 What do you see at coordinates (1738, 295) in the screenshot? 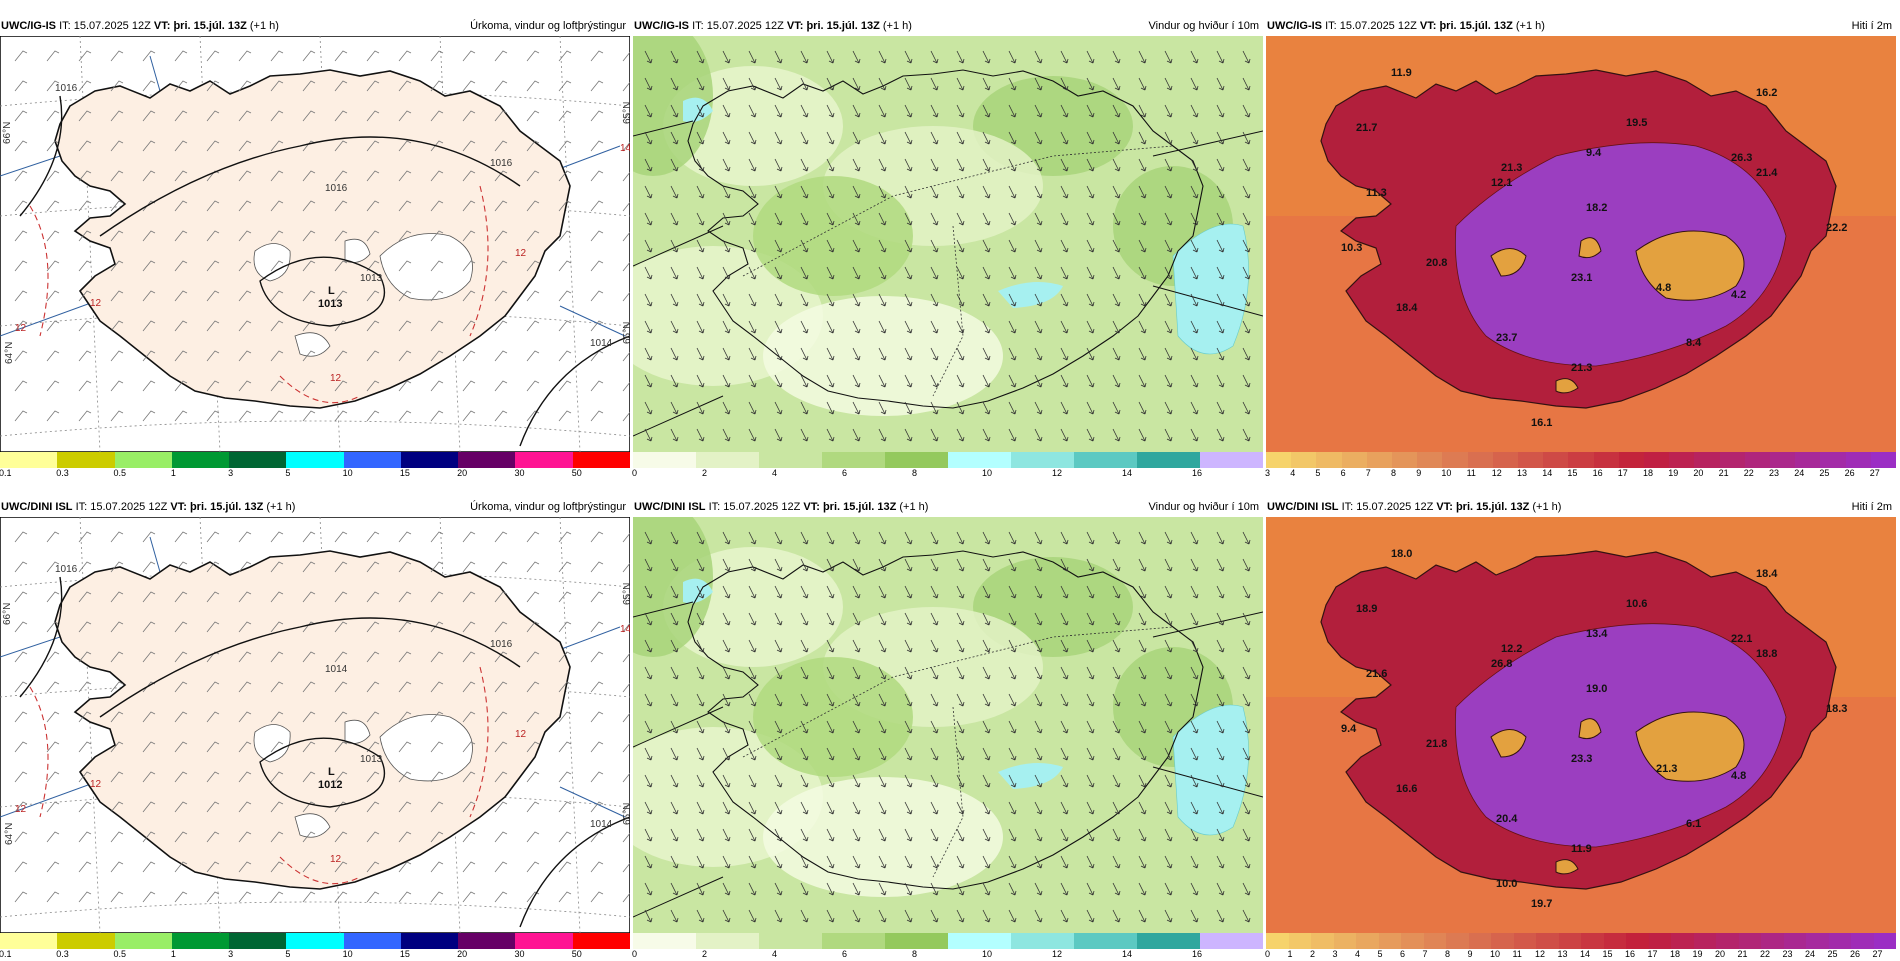
I see `temperature-label: 4.2` at bounding box center [1738, 295].